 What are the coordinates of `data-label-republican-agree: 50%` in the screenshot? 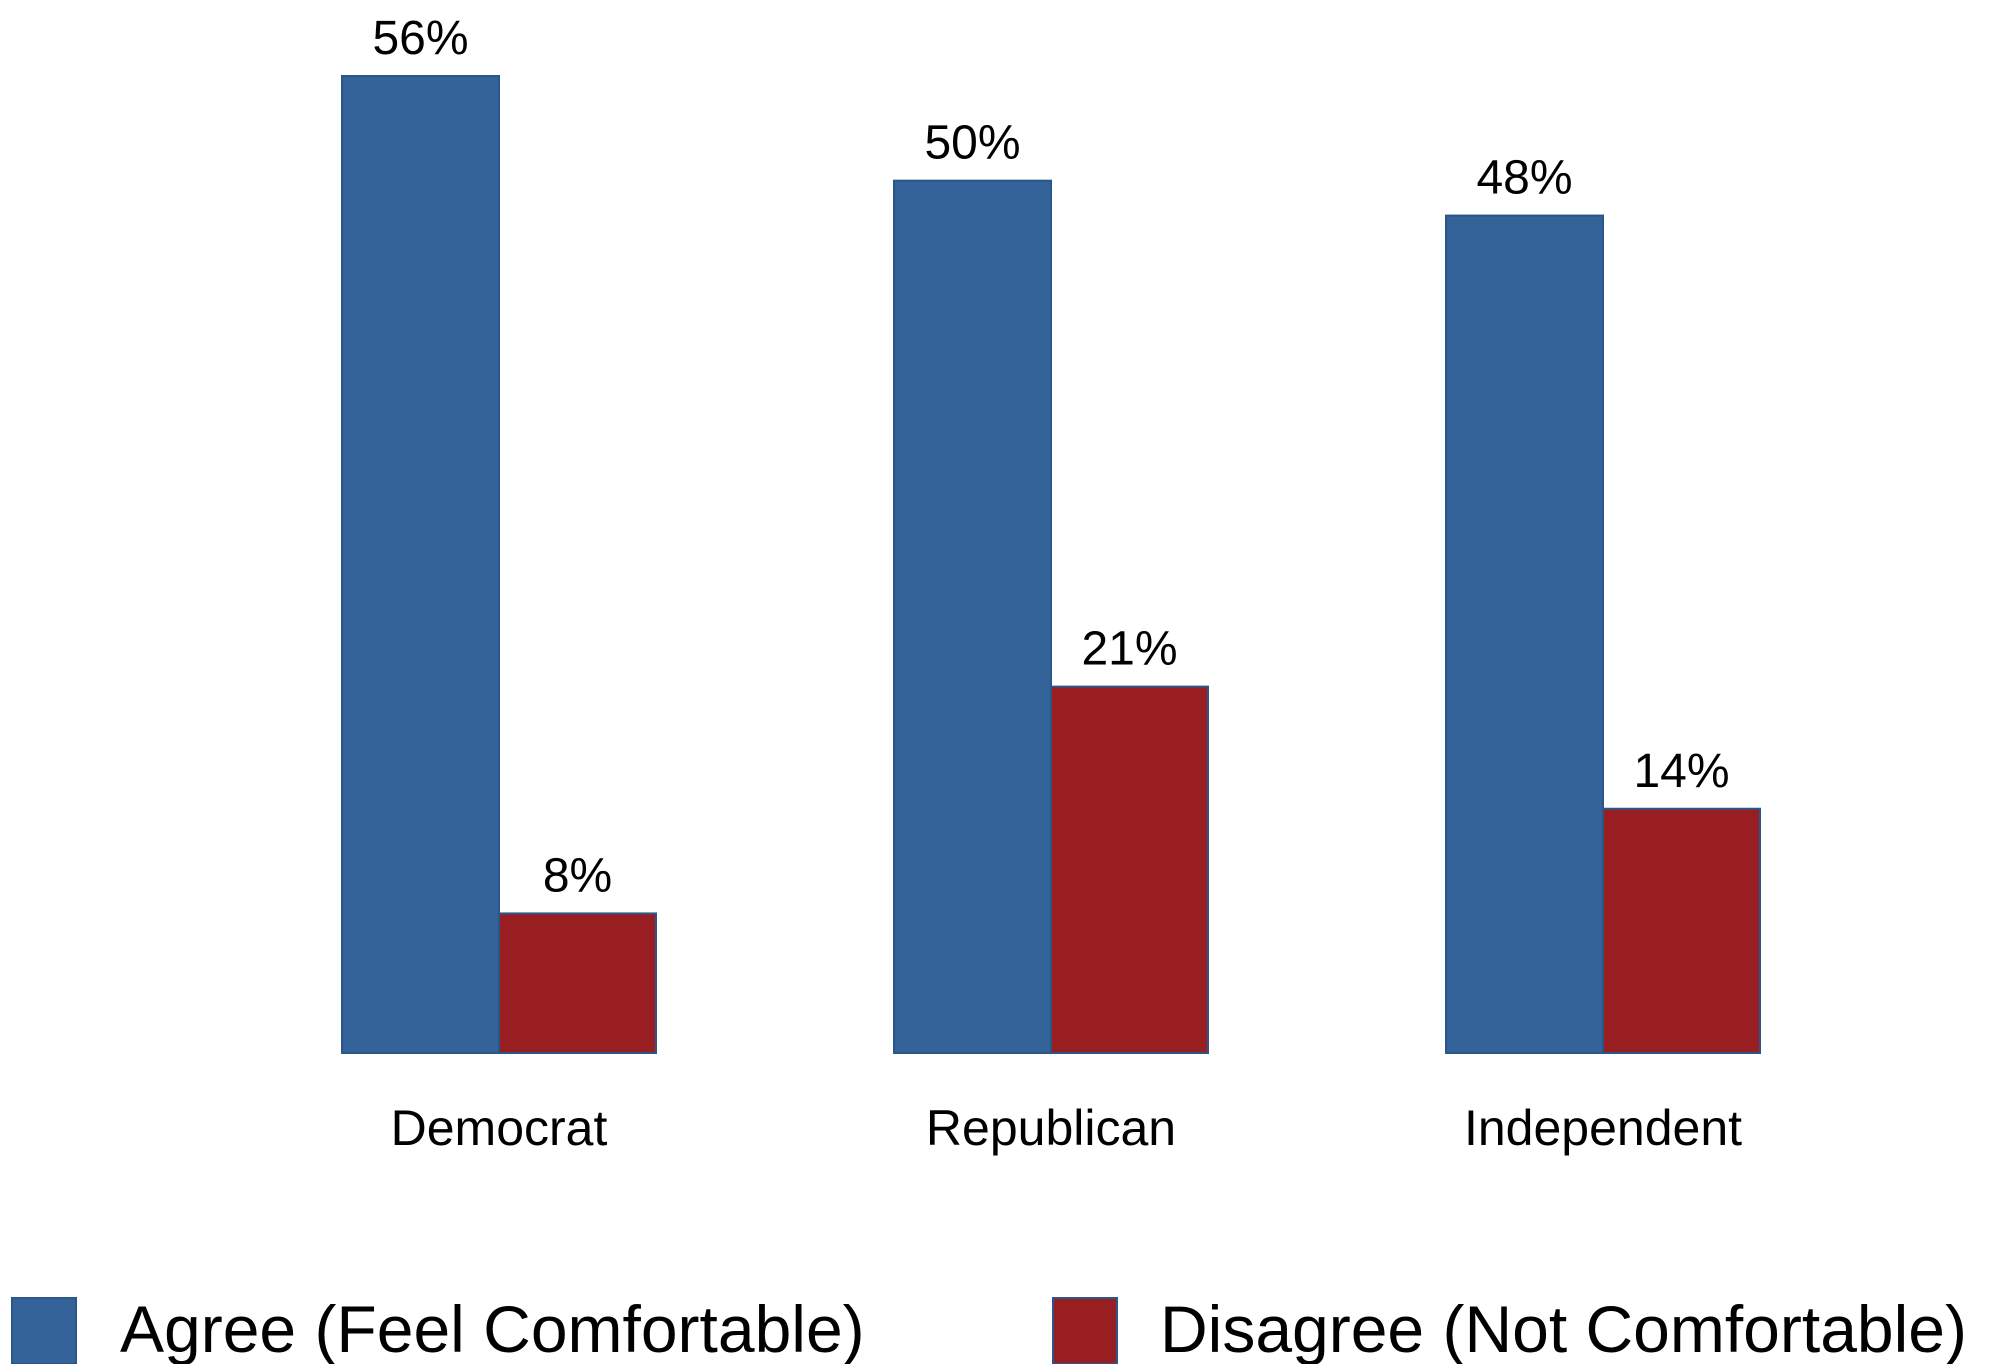 It's located at (972, 143).